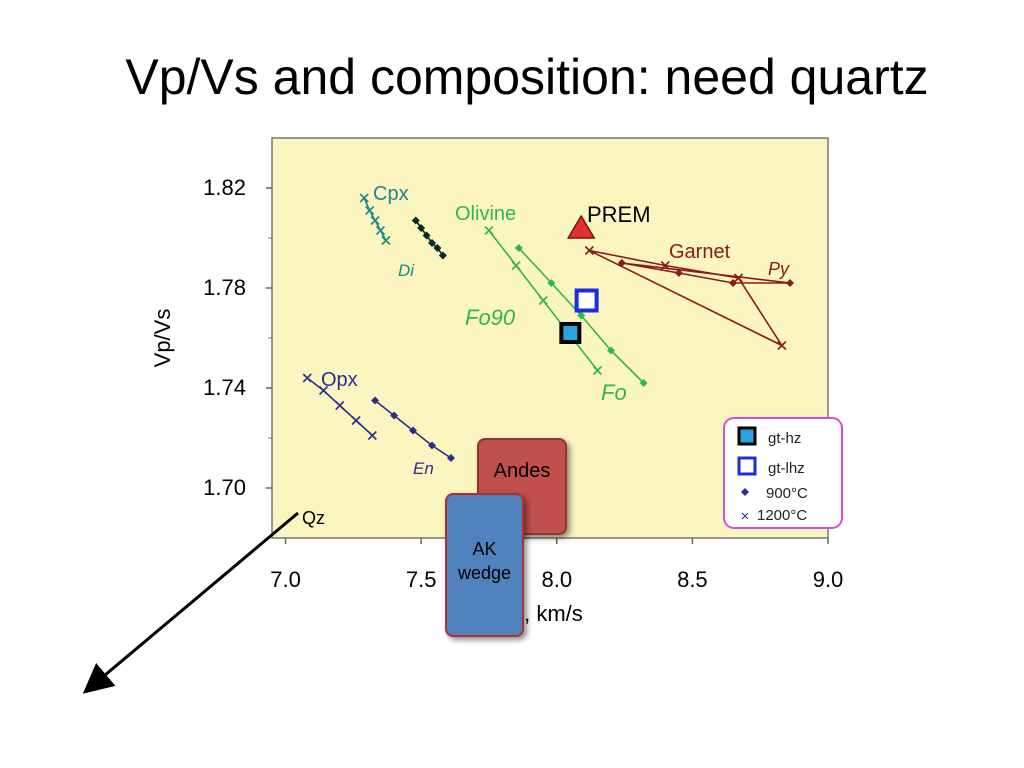  Describe the element at coordinates (779, 269) in the screenshot. I see `label-py: Py` at that location.